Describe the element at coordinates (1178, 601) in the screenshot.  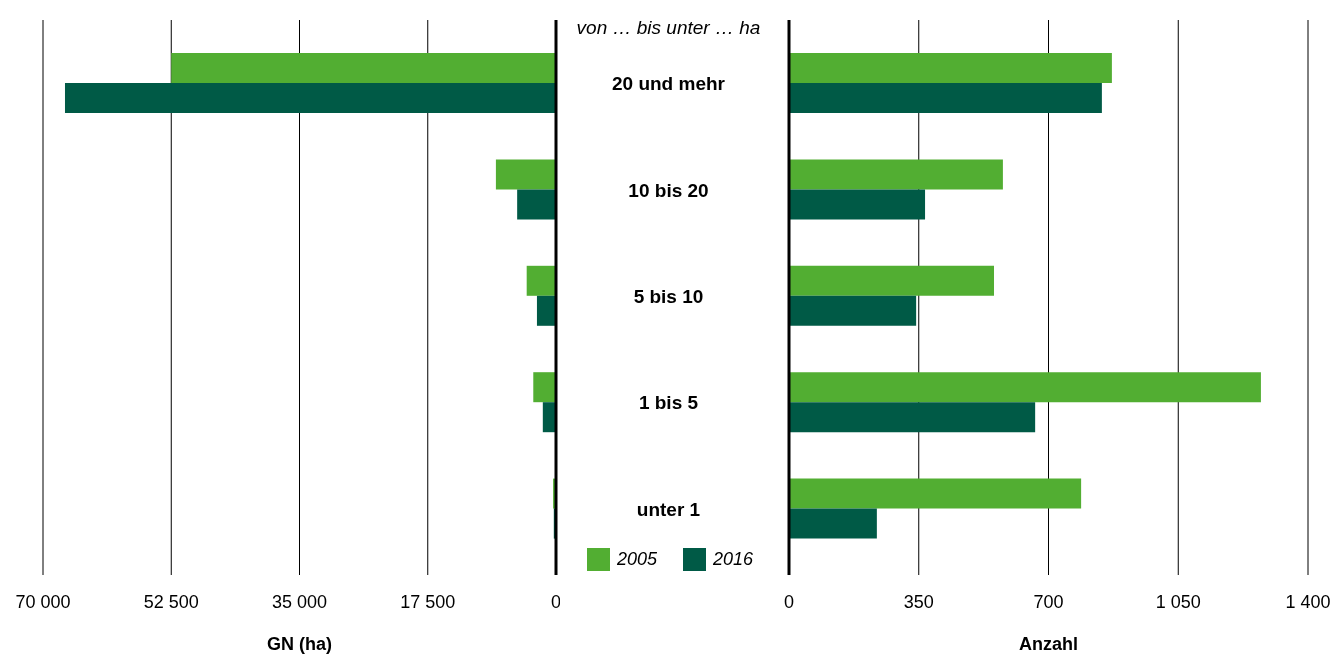
I see `x-tick-label: 1 050` at that location.